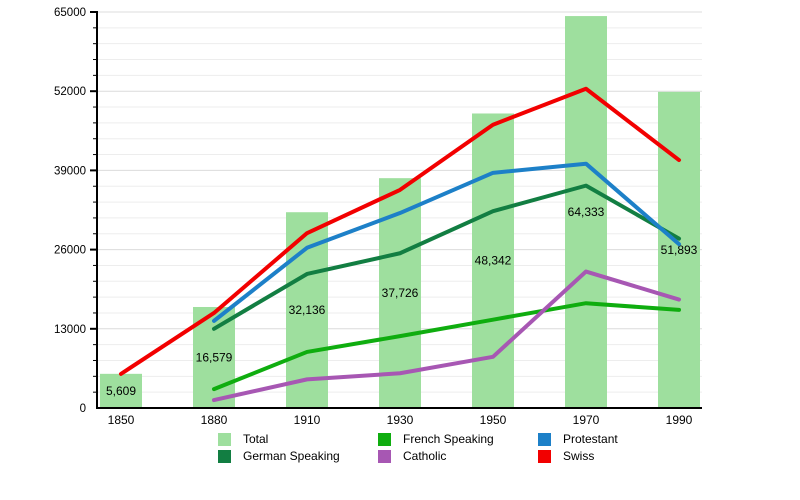 The height and width of the screenshot is (500, 800). Describe the element at coordinates (307, 310) in the screenshot. I see `bar-value-label: 32,136` at that location.